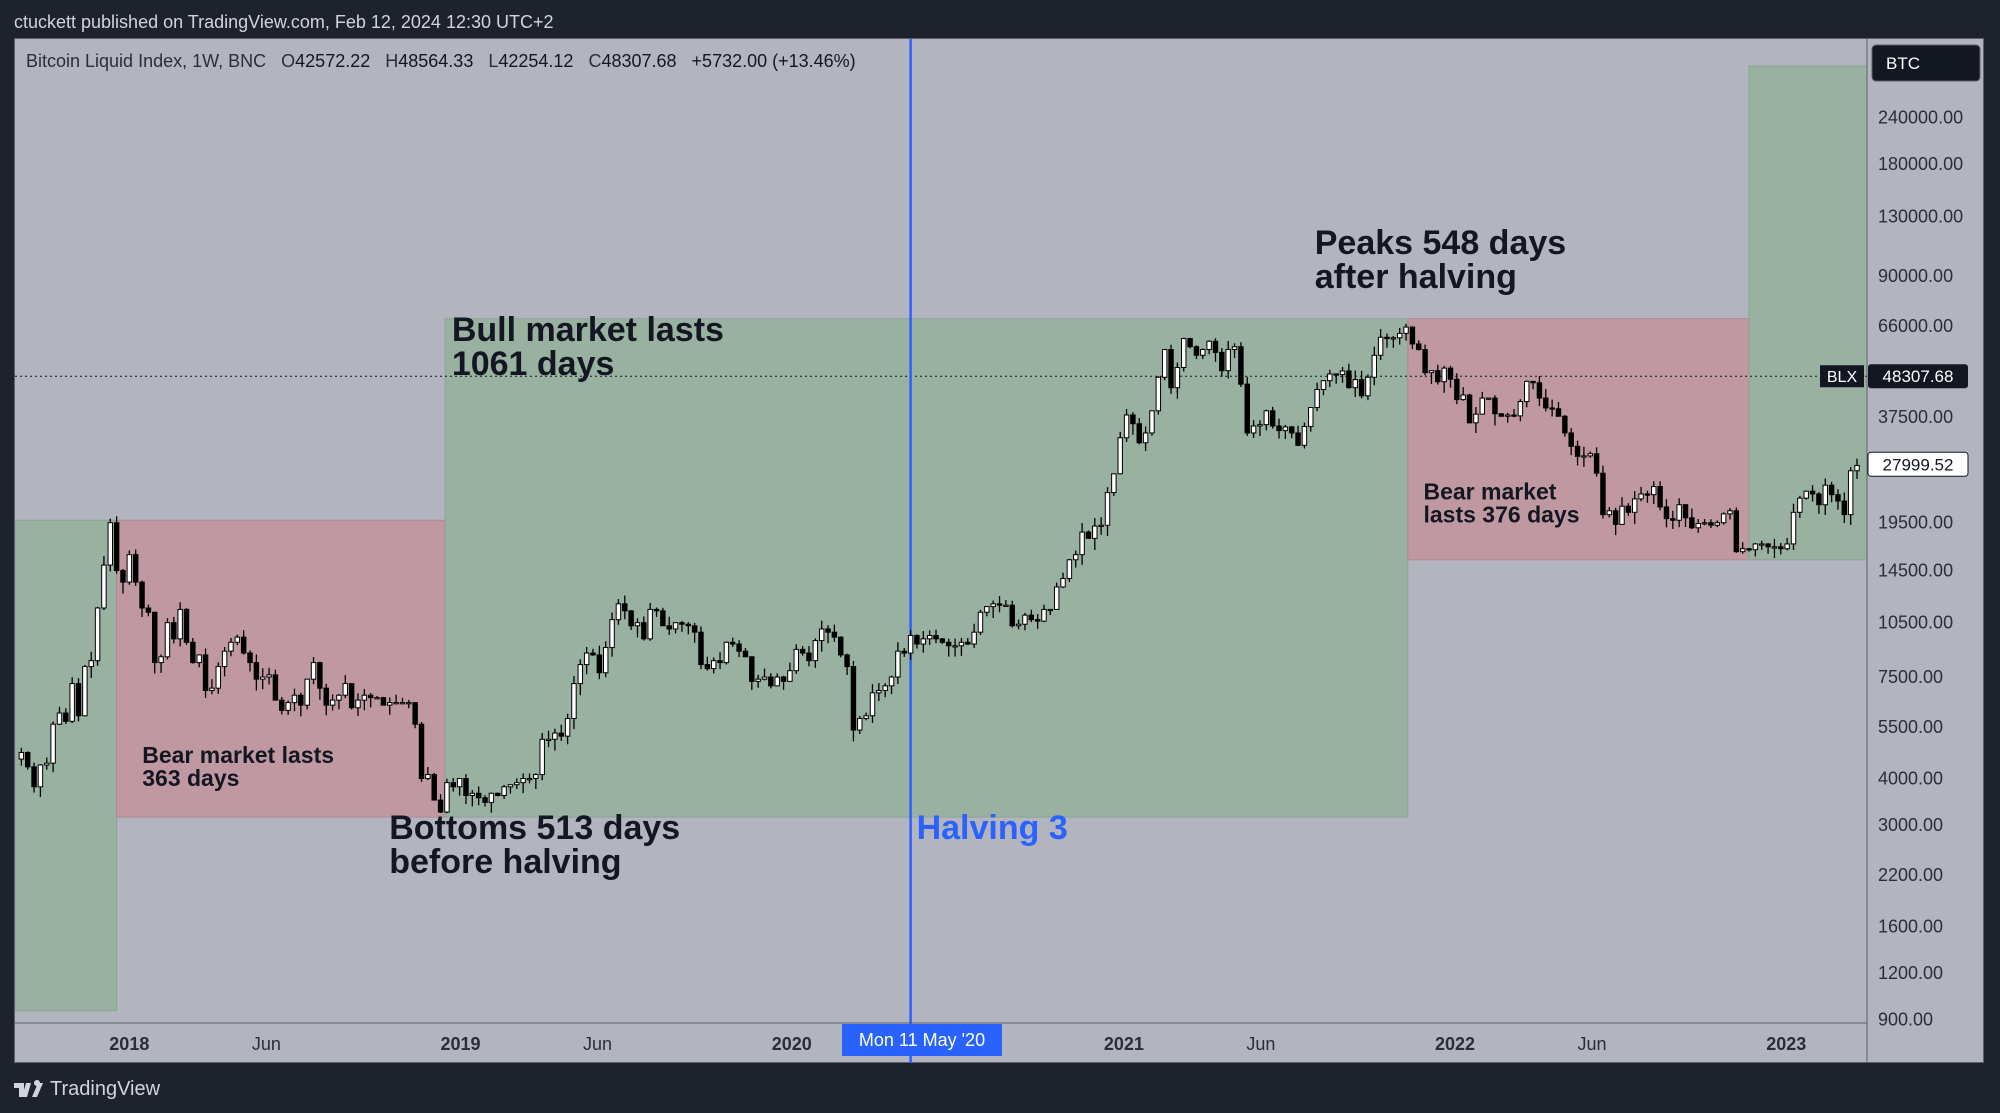 The width and height of the screenshot is (2000, 1113). What do you see at coordinates (1842, 377) in the screenshot?
I see `price-tag-symbol: BLX` at bounding box center [1842, 377].